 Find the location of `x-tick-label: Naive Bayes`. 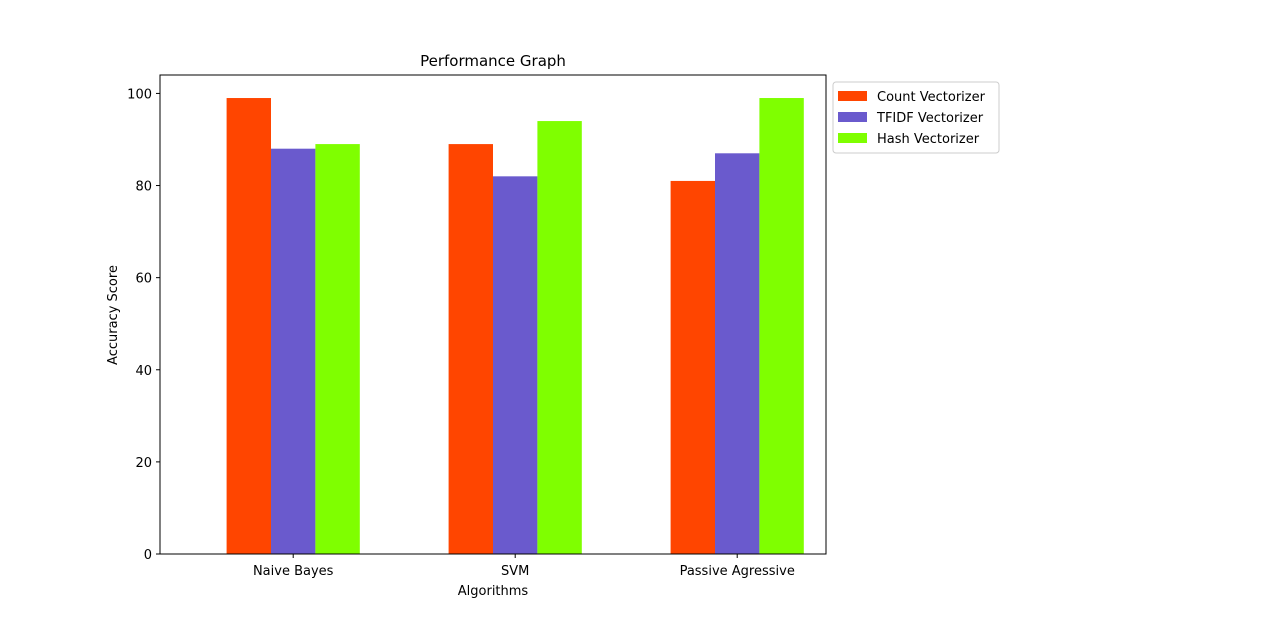

x-tick-label: Naive Bayes is located at coordinates (293, 571).